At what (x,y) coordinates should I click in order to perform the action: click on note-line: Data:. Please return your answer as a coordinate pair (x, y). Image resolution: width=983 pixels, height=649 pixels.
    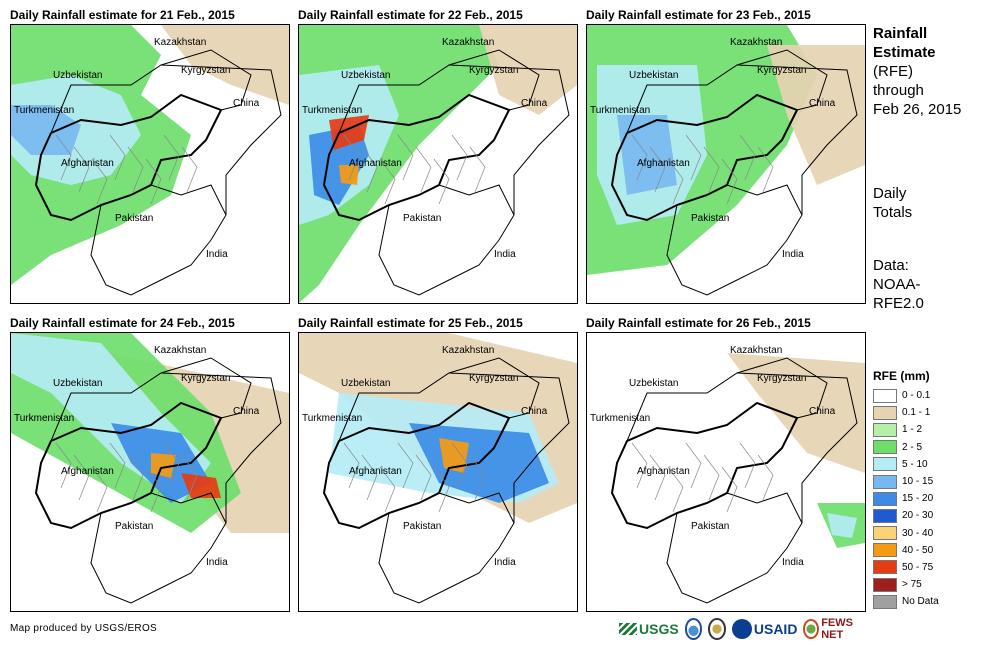
    Looking at the image, I should click on (891, 265).